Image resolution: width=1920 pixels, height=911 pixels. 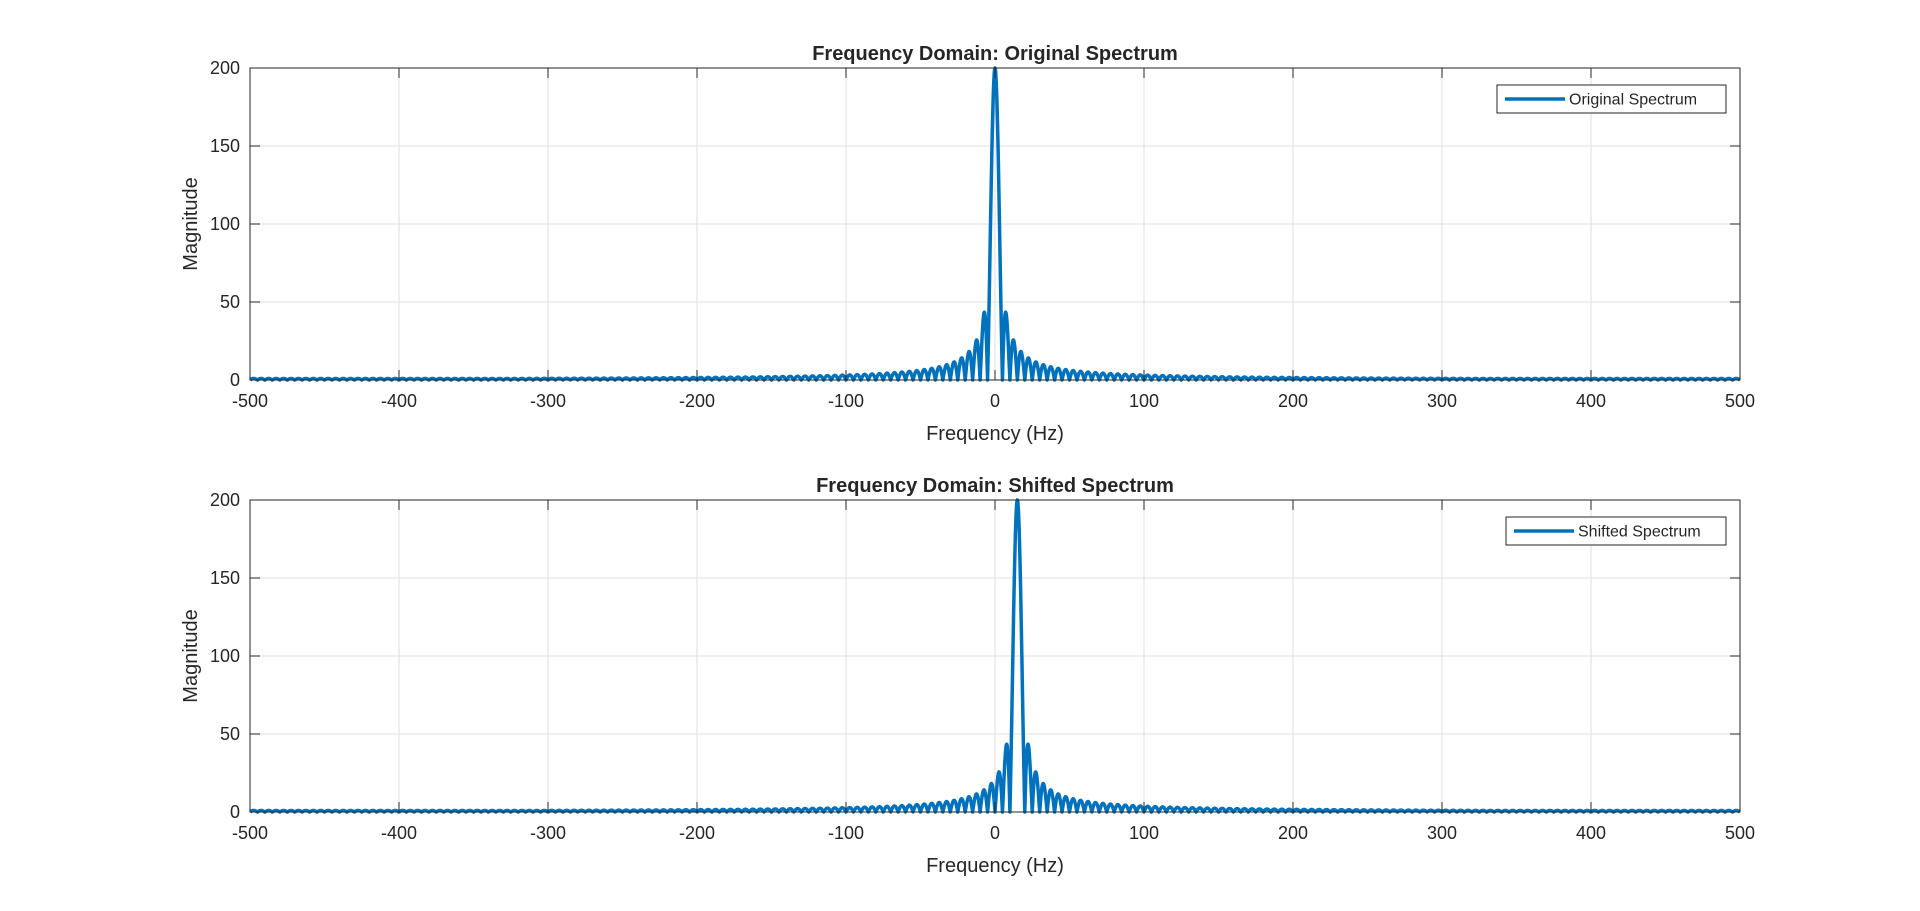 I want to click on legend: Shifted Spectrum, so click(x=1616, y=531).